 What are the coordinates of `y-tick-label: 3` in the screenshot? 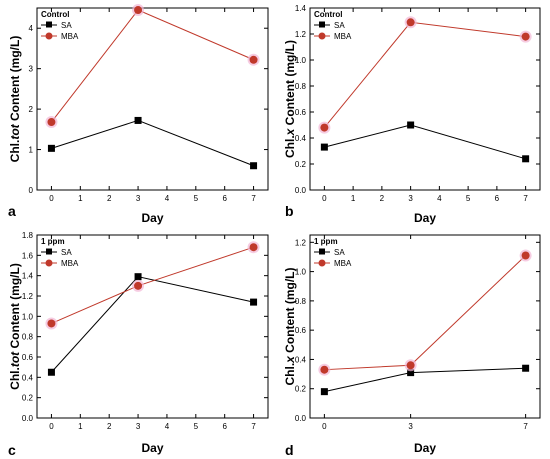 It's located at (31, 69).